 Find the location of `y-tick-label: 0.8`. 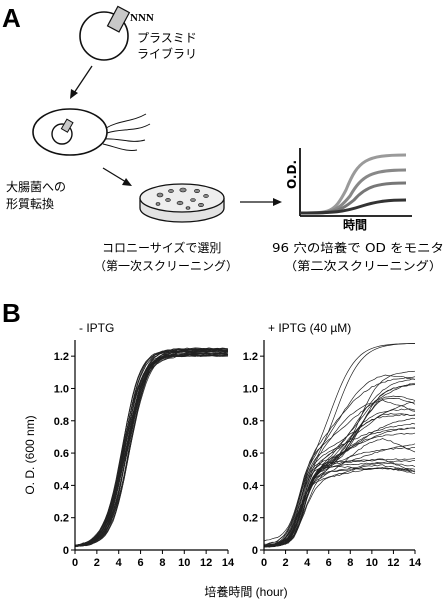

y-tick-label: 0.8 is located at coordinates (61, 422).